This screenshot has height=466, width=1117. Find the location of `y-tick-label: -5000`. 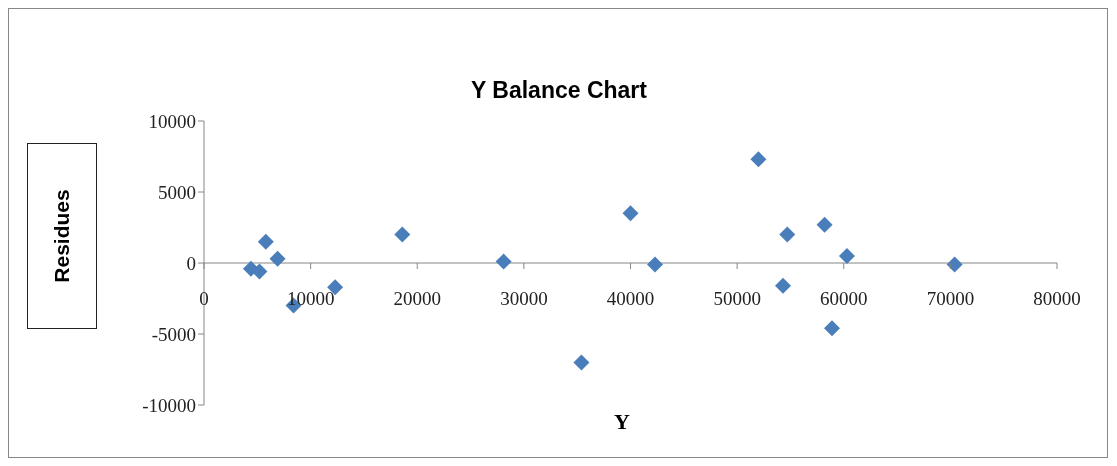

y-tick-label: -5000 is located at coordinates (173, 334).